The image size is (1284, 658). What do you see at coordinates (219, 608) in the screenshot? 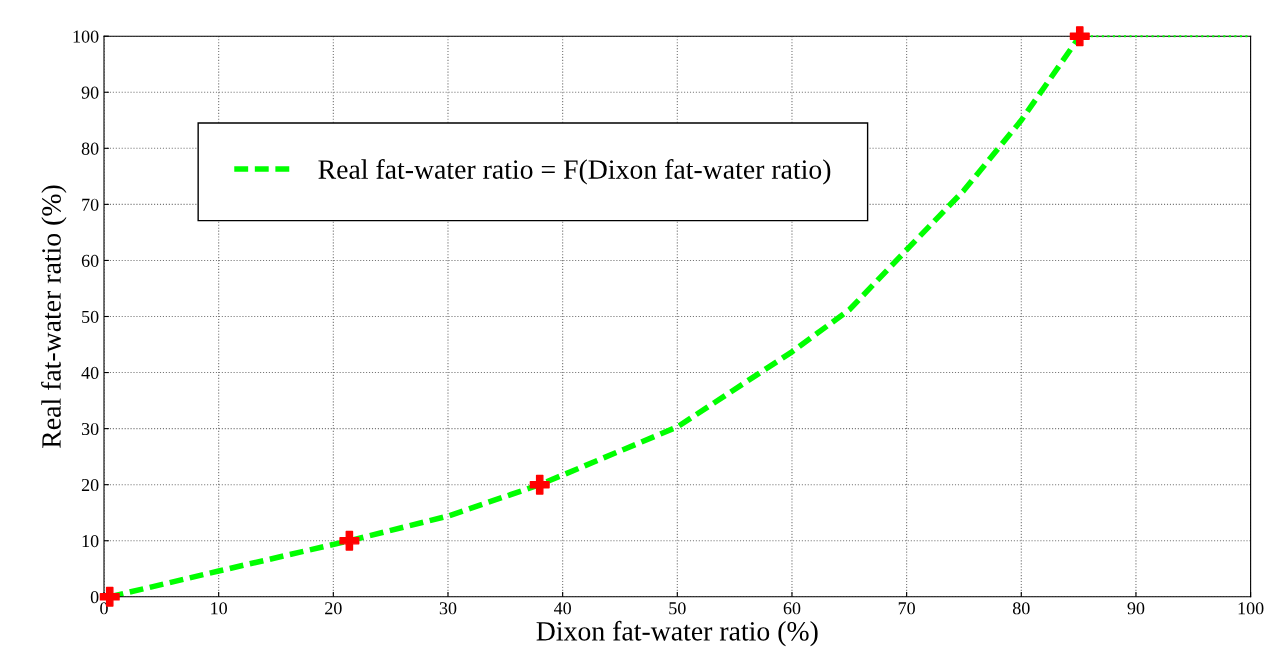
I see `x-tick-label: 10` at bounding box center [219, 608].